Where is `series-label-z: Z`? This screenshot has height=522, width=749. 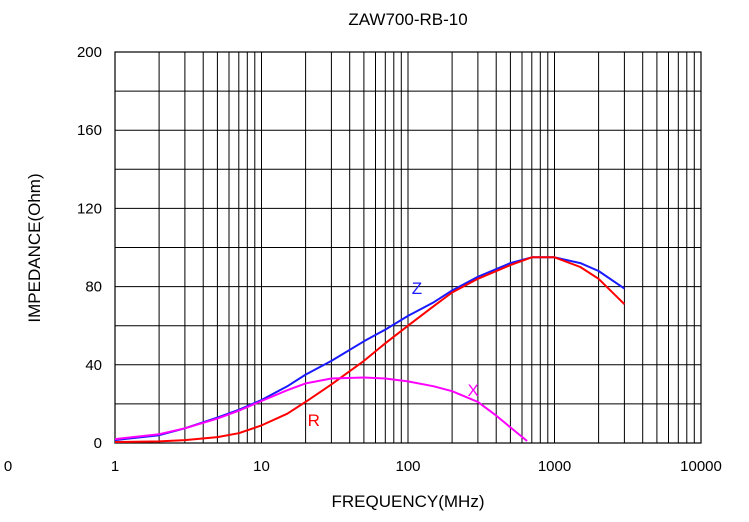 series-label-z: Z is located at coordinates (417, 288).